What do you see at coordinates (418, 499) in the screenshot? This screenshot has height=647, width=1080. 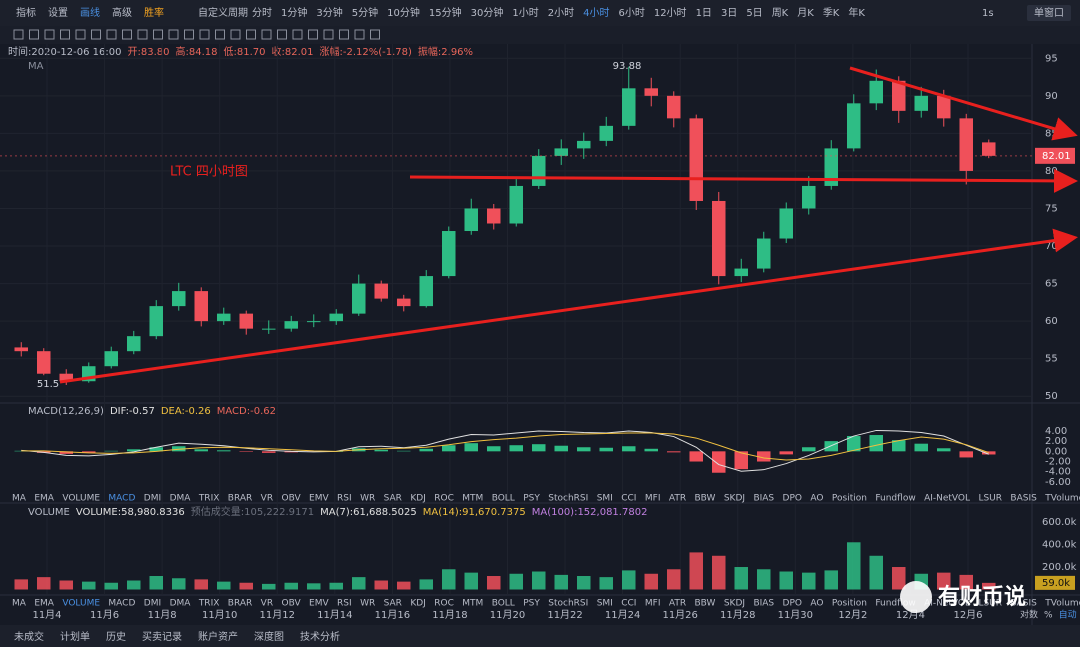 I see `indicator-tab: KDJ` at bounding box center [418, 499].